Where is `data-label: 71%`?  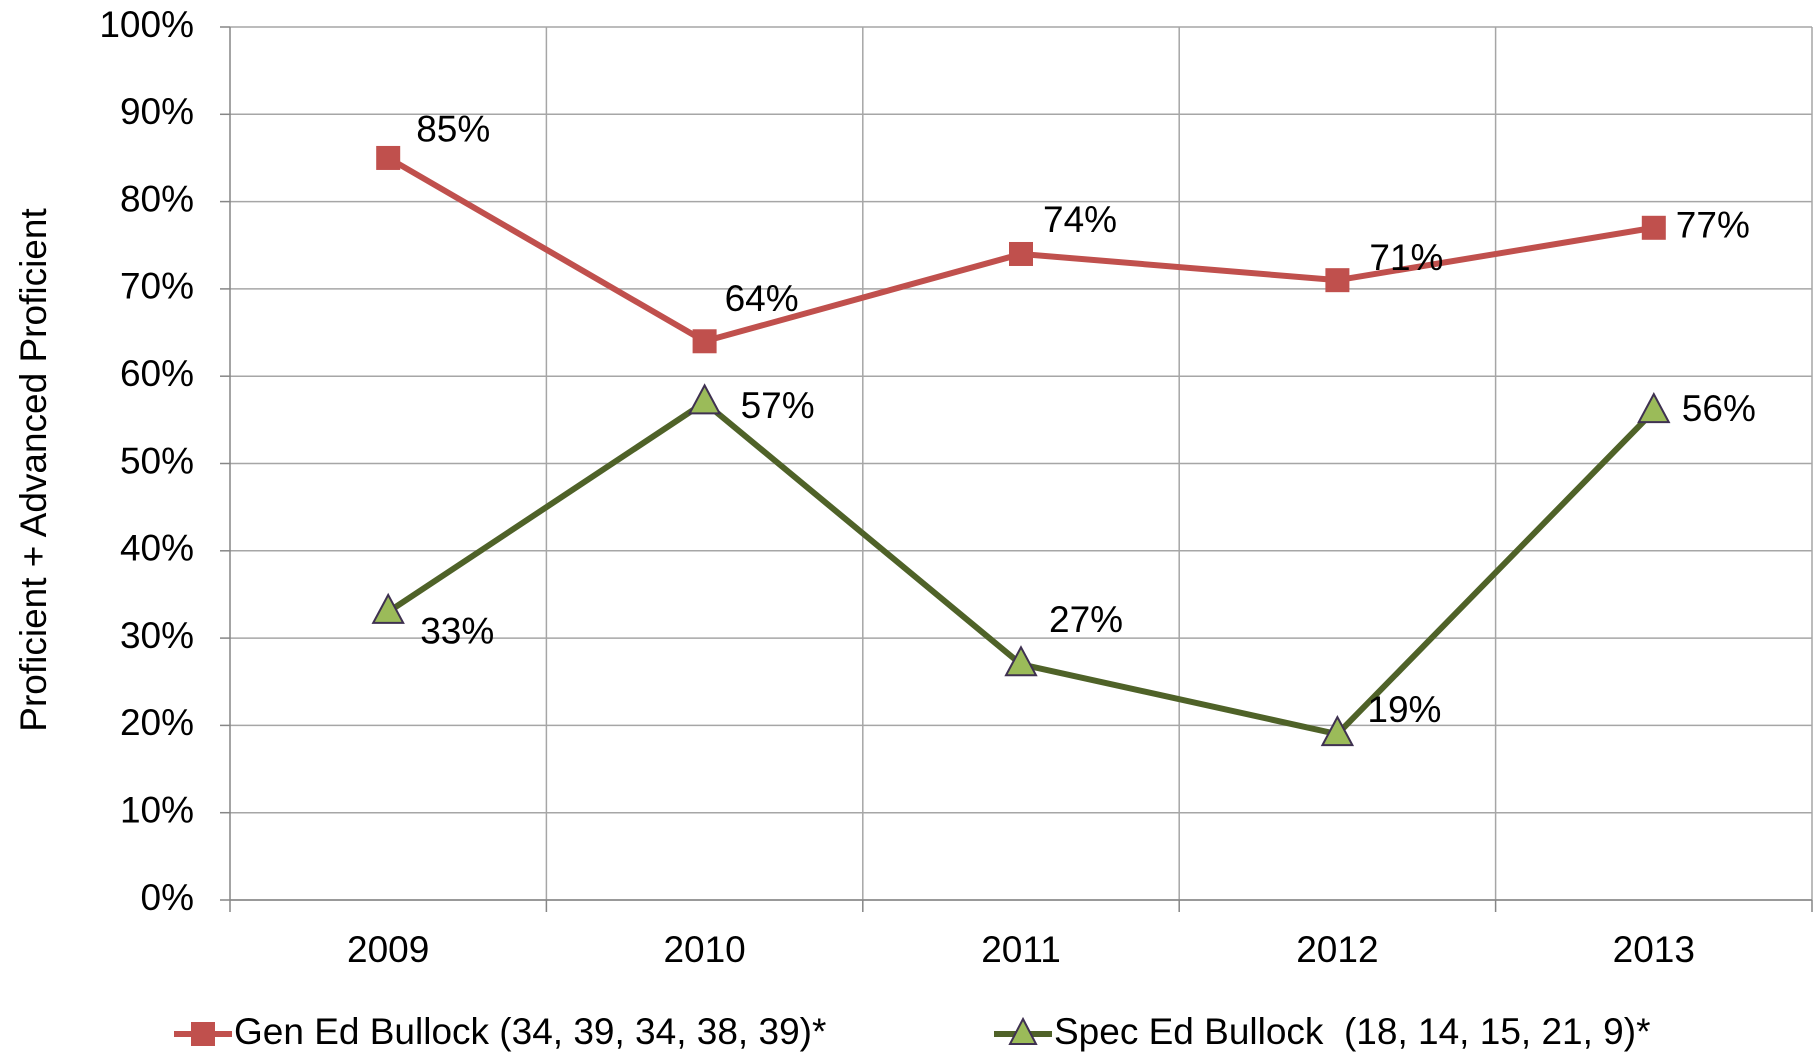
data-label: 71% is located at coordinates (1406, 257).